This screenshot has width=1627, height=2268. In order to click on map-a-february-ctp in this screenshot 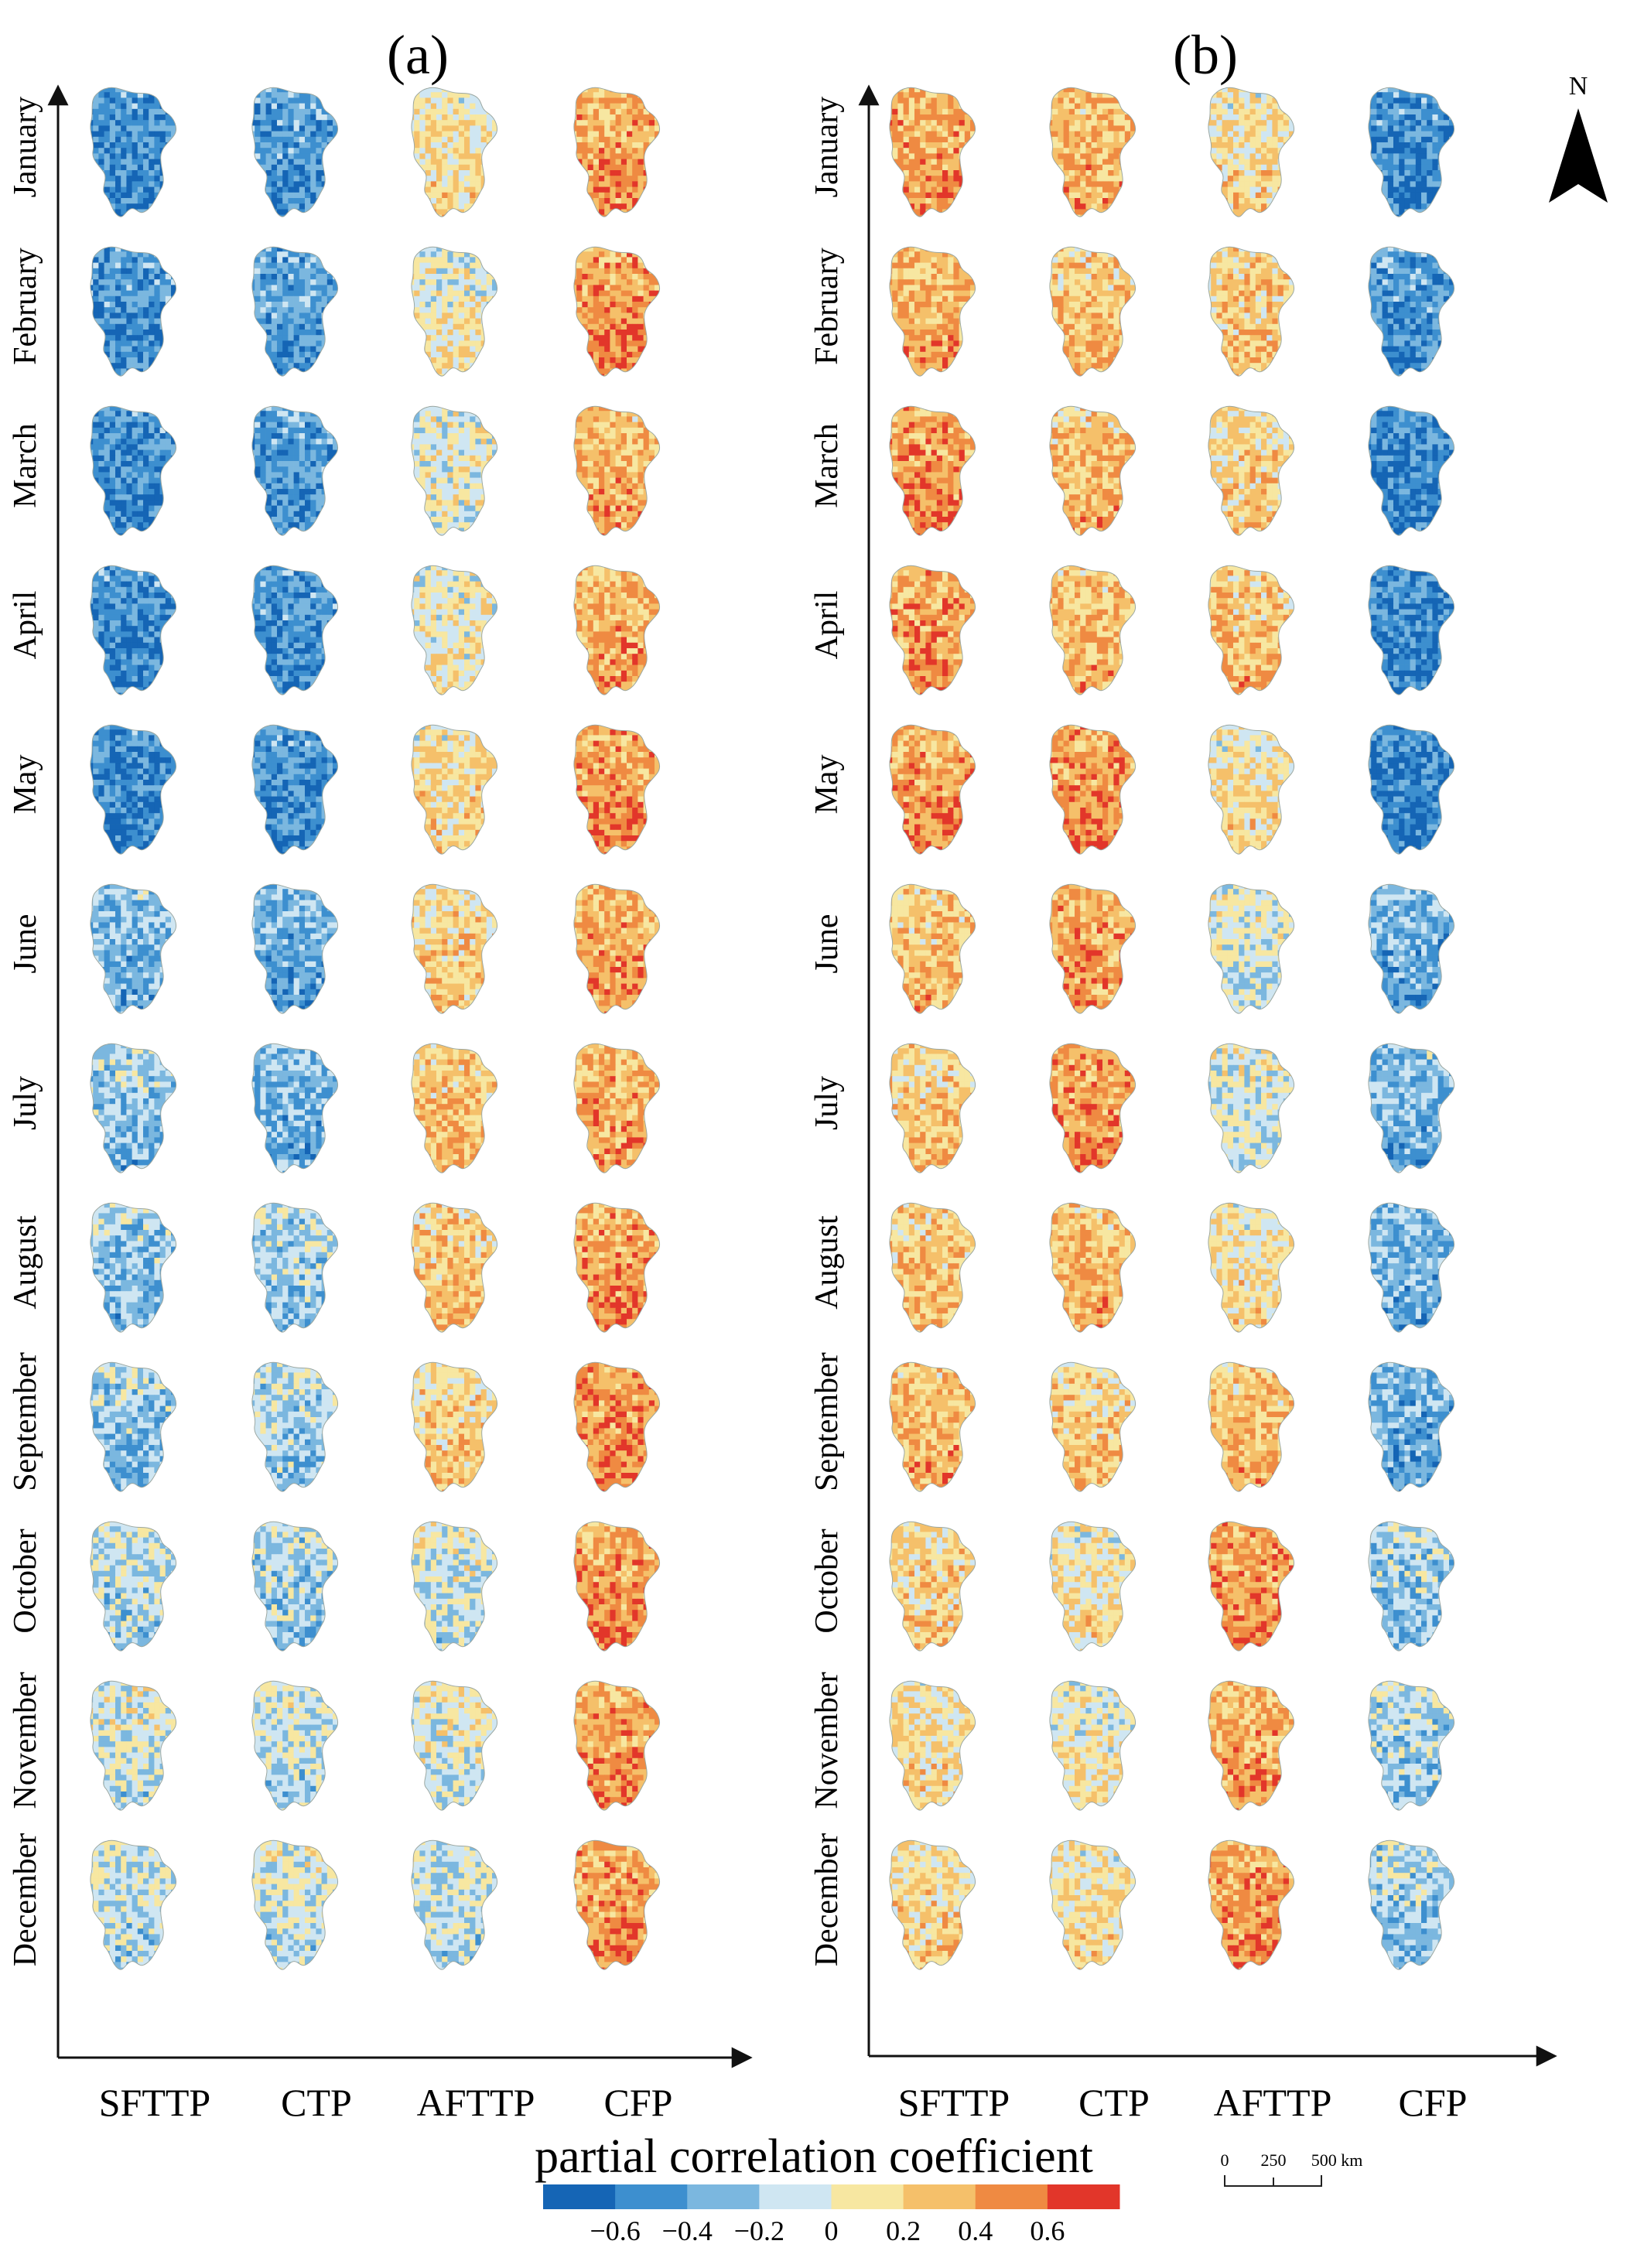, I will do `click(294, 312)`.